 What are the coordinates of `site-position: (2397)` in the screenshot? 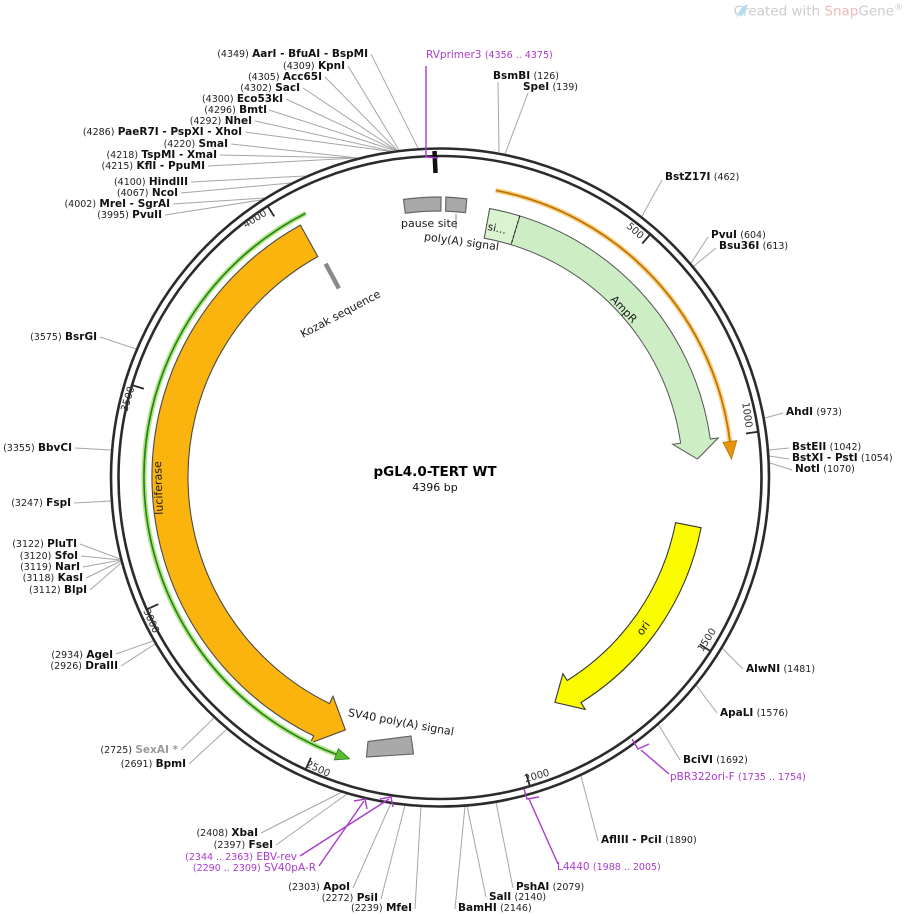 It's located at (229, 845).